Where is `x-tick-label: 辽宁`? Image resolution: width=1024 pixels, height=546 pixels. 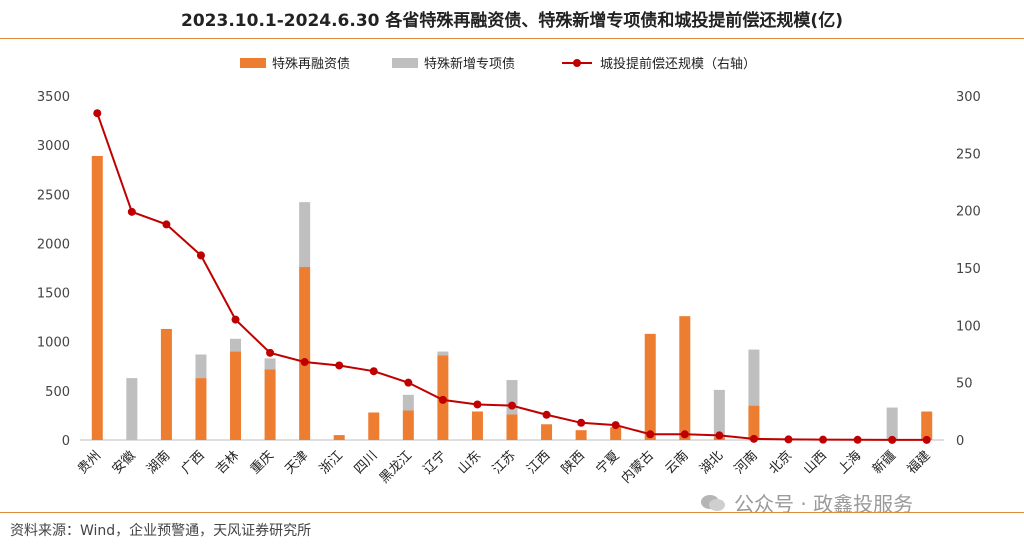
x-tick-label: 辽宁 is located at coordinates (435, 463).